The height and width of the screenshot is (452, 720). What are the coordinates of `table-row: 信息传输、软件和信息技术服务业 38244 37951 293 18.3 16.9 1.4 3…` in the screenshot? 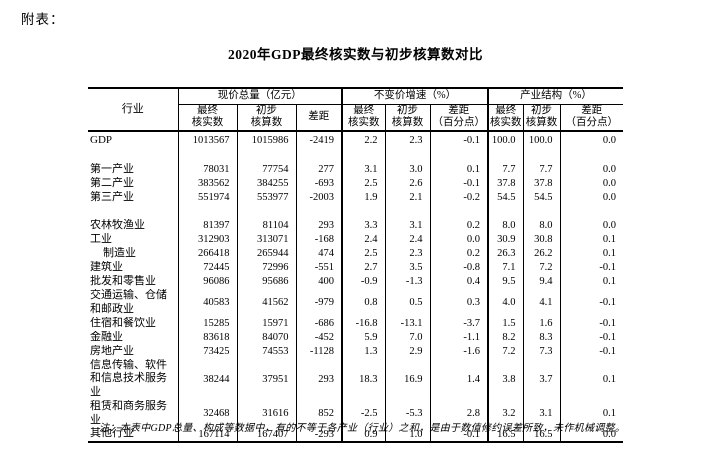 It's located at (356, 379).